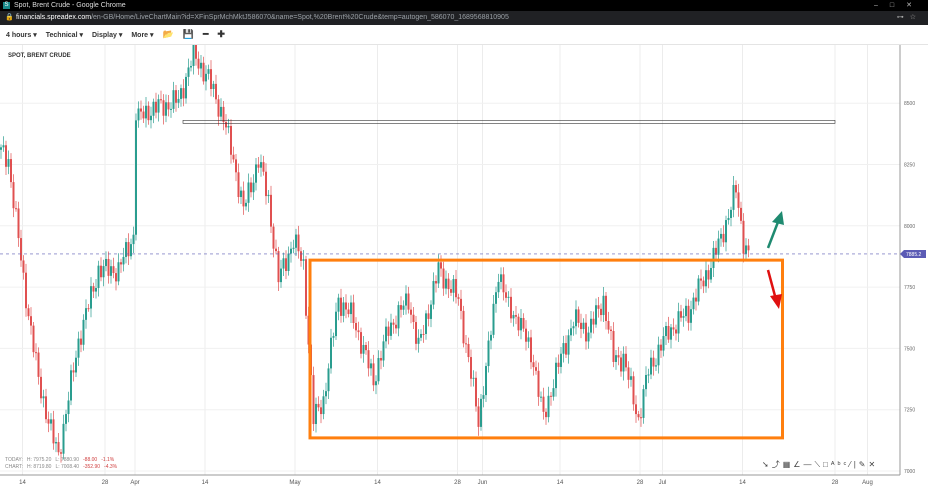 The image size is (928, 490). What do you see at coordinates (67, 467) in the screenshot?
I see `chart-low: L: 7008.40` at bounding box center [67, 467].